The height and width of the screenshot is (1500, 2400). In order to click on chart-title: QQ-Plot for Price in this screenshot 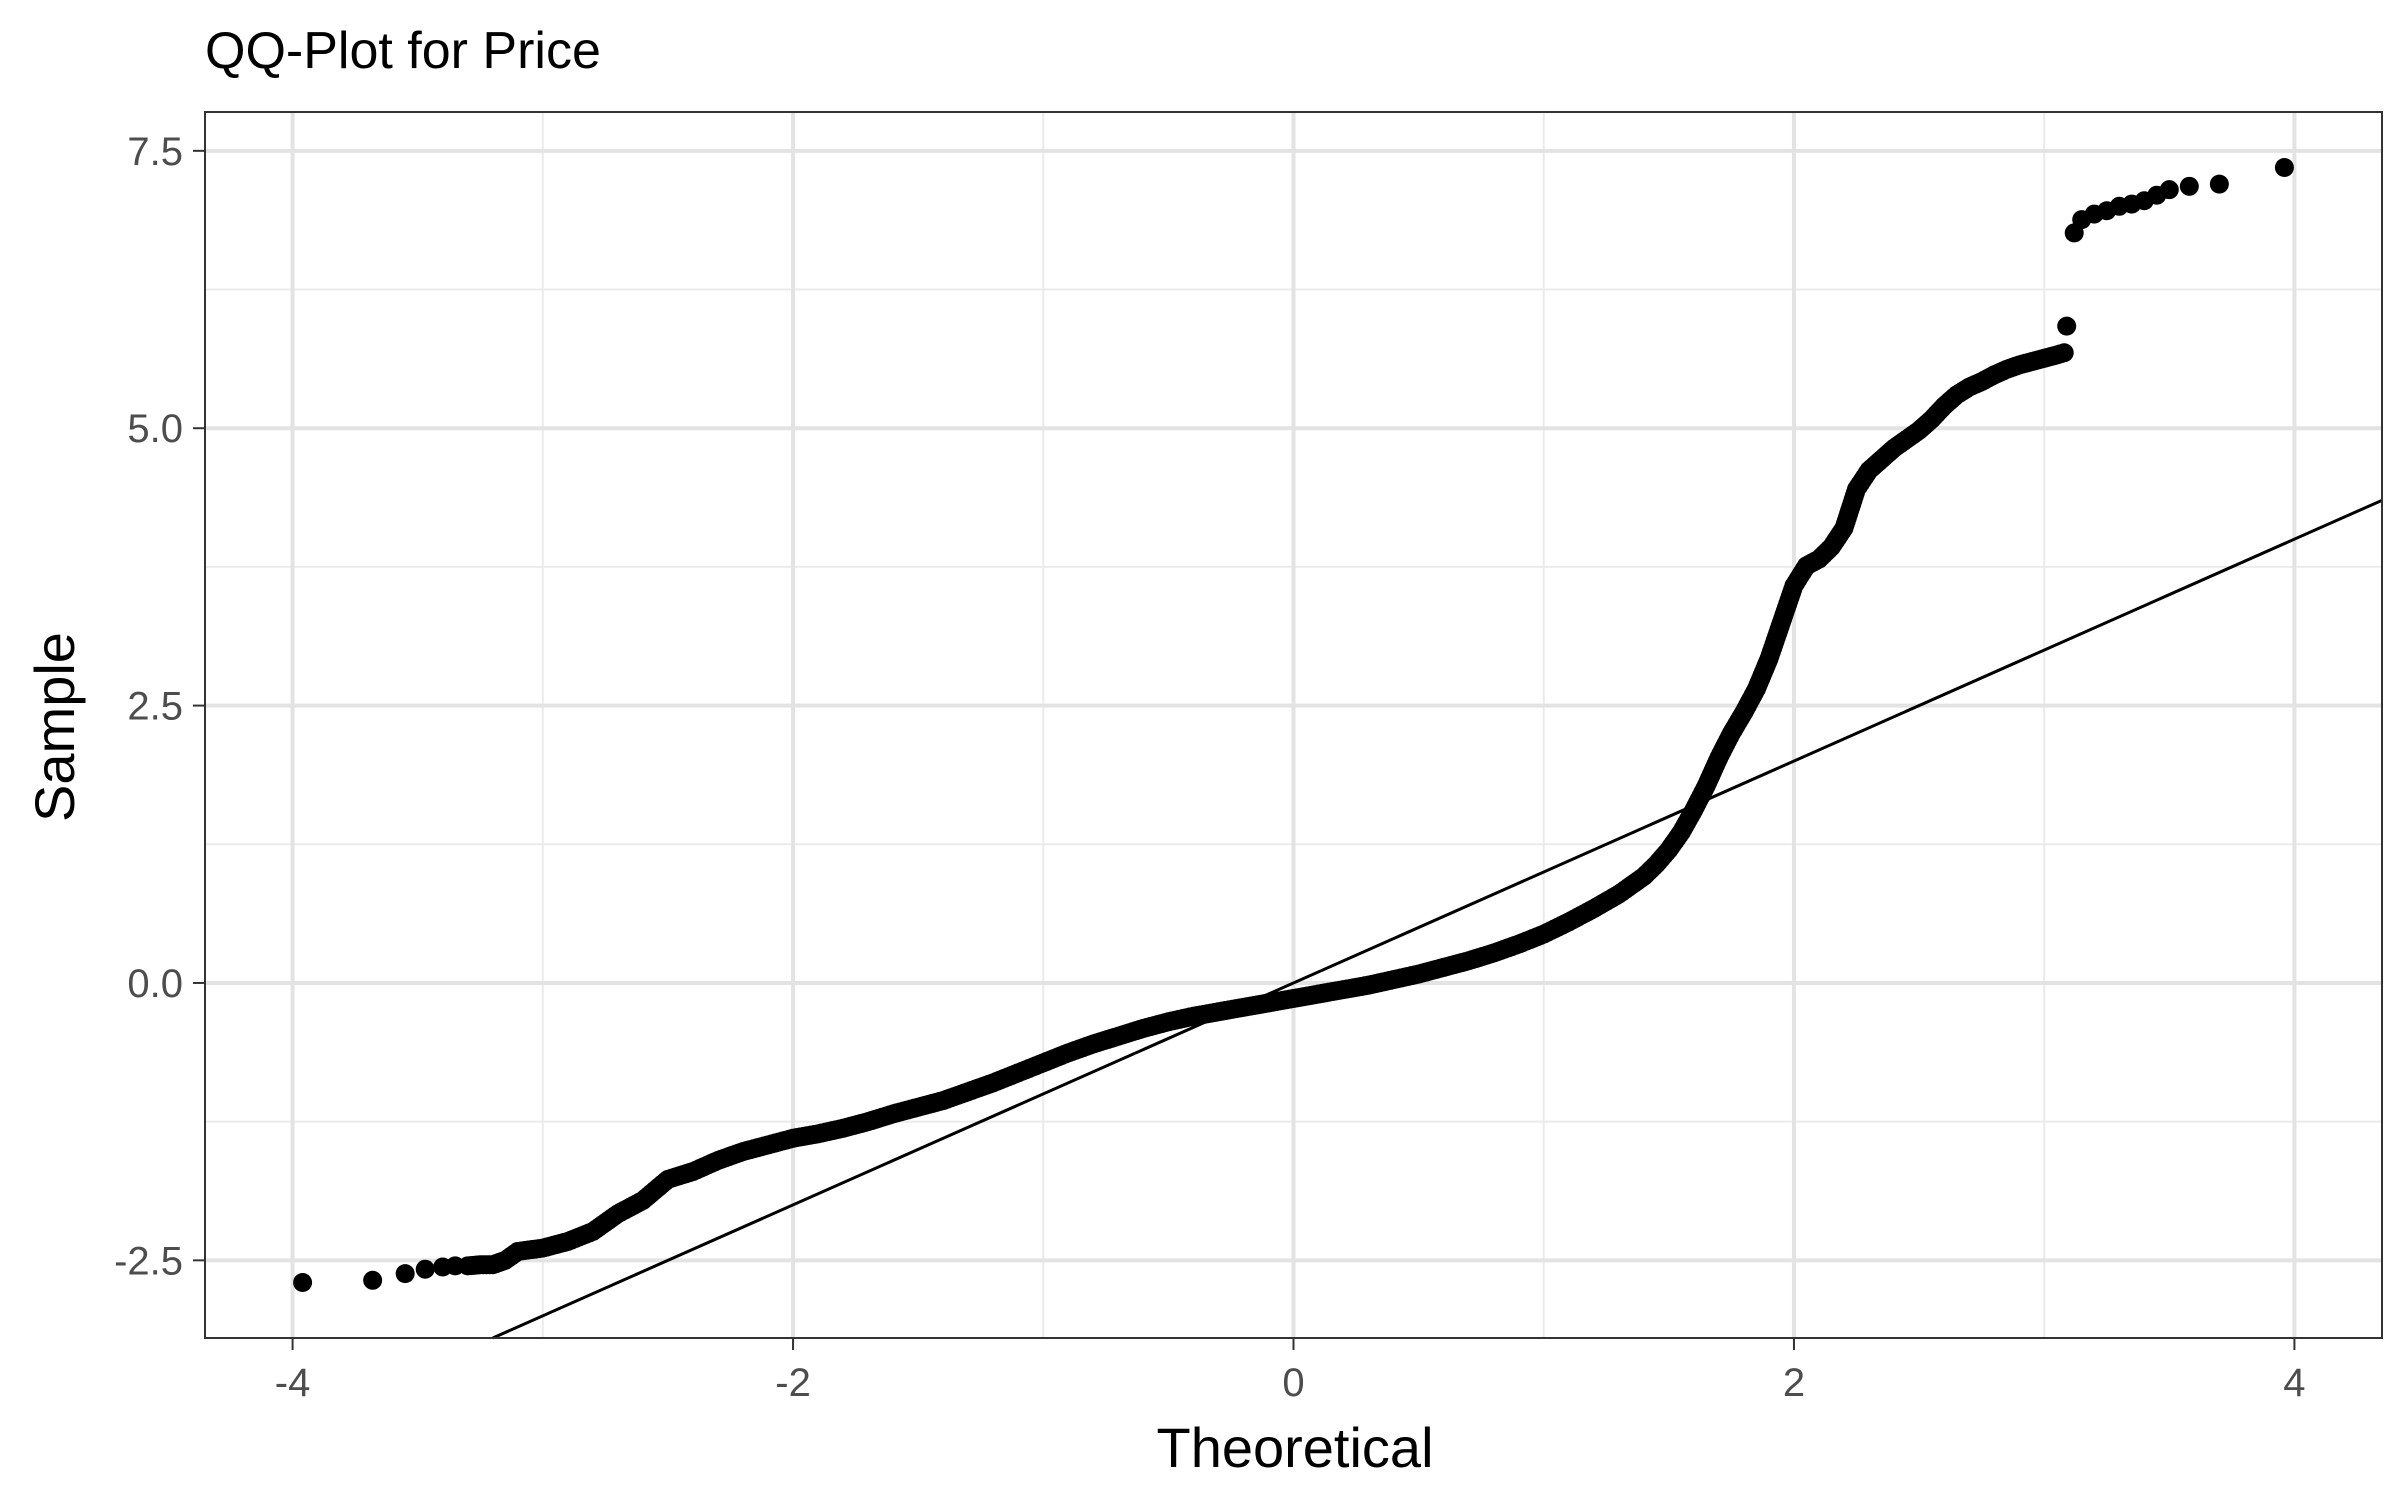, I will do `click(403, 51)`.